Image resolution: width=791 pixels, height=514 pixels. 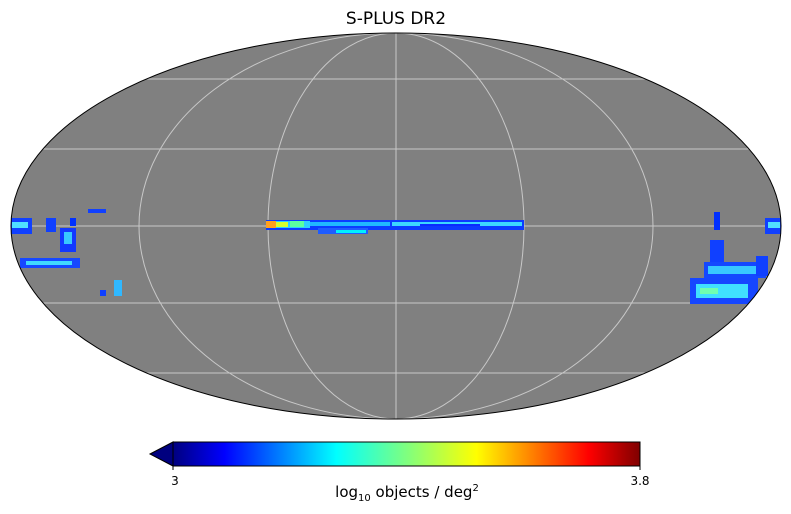 I want to click on map-title: S-PLUS DR2, so click(x=396, y=19).